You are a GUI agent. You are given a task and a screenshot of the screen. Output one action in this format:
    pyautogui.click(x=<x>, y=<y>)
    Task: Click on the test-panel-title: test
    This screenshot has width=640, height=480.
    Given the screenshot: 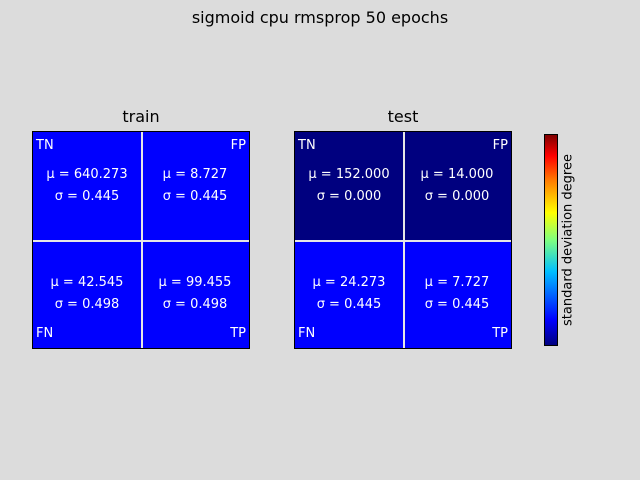 What is the action you would take?
    pyautogui.click(x=403, y=116)
    